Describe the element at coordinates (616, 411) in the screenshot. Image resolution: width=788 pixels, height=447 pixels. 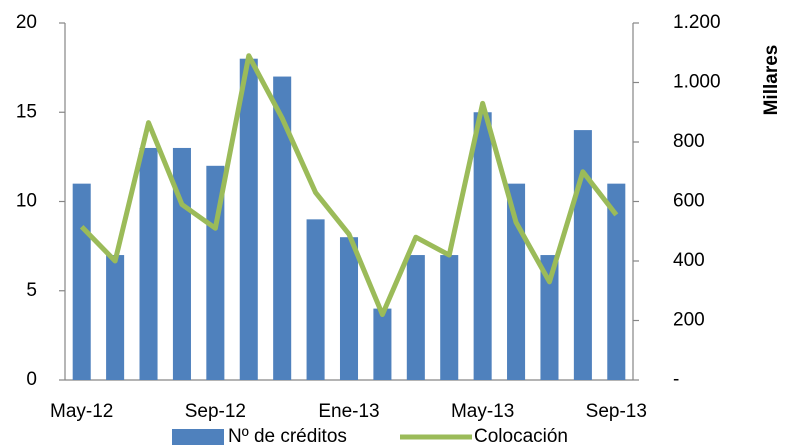
I see `x-tick-label: Sep-13` at that location.